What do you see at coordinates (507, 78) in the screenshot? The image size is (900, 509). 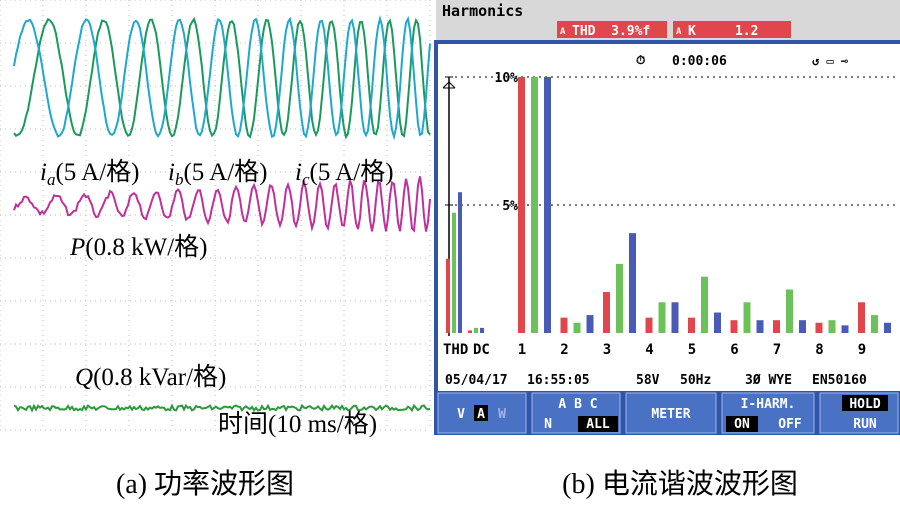 I see `y-tick-label: 10%` at bounding box center [507, 78].